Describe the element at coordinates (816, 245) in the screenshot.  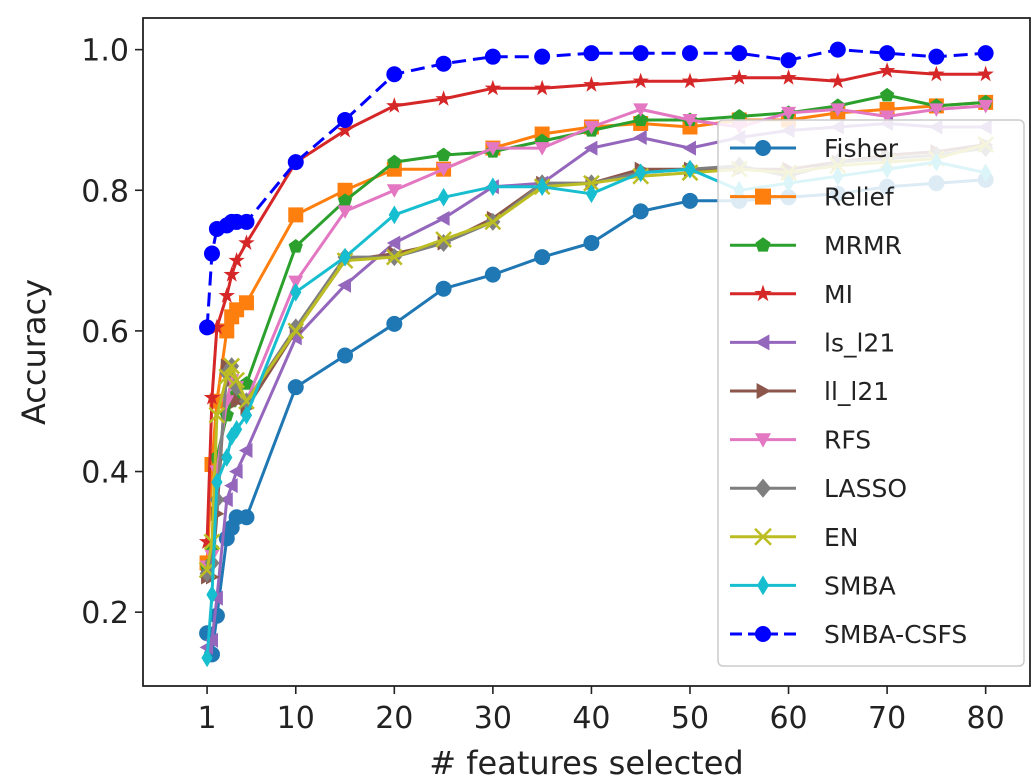
I see `legend-entry-mrmr: MRMR` at that location.